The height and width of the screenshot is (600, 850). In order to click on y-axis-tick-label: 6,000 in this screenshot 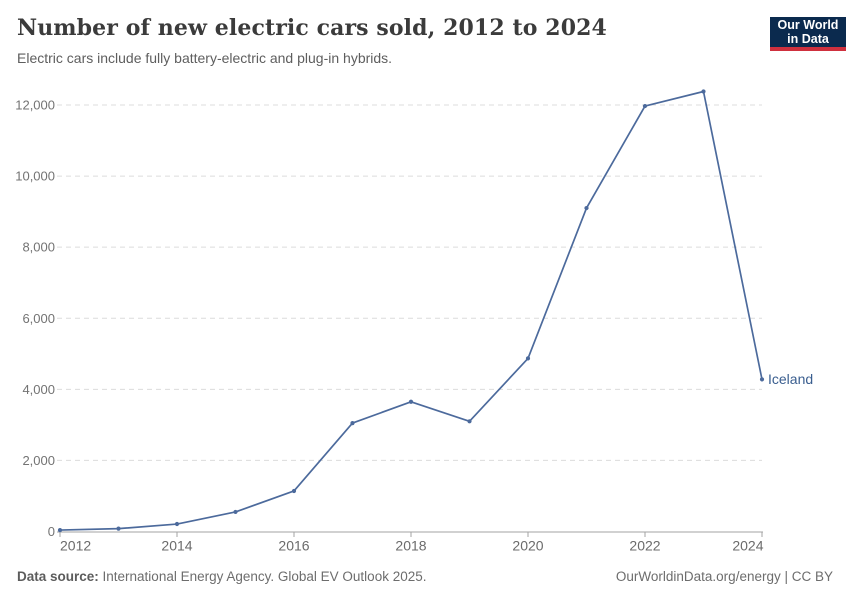, I will do `click(38, 318)`.